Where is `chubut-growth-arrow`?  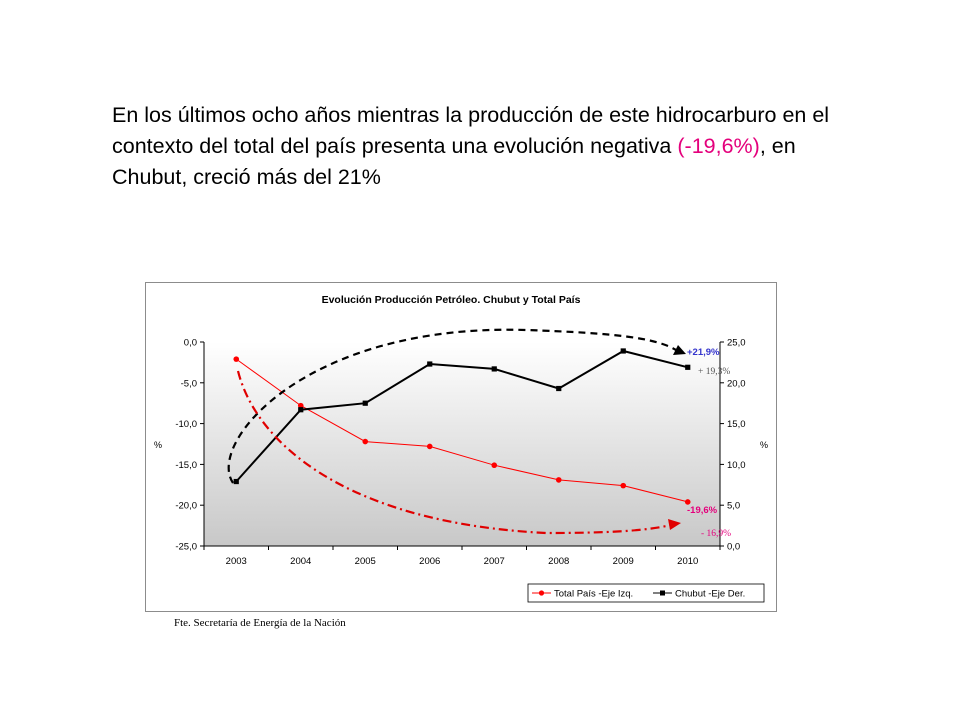 chubut-growth-arrow is located at coordinates (452, 406).